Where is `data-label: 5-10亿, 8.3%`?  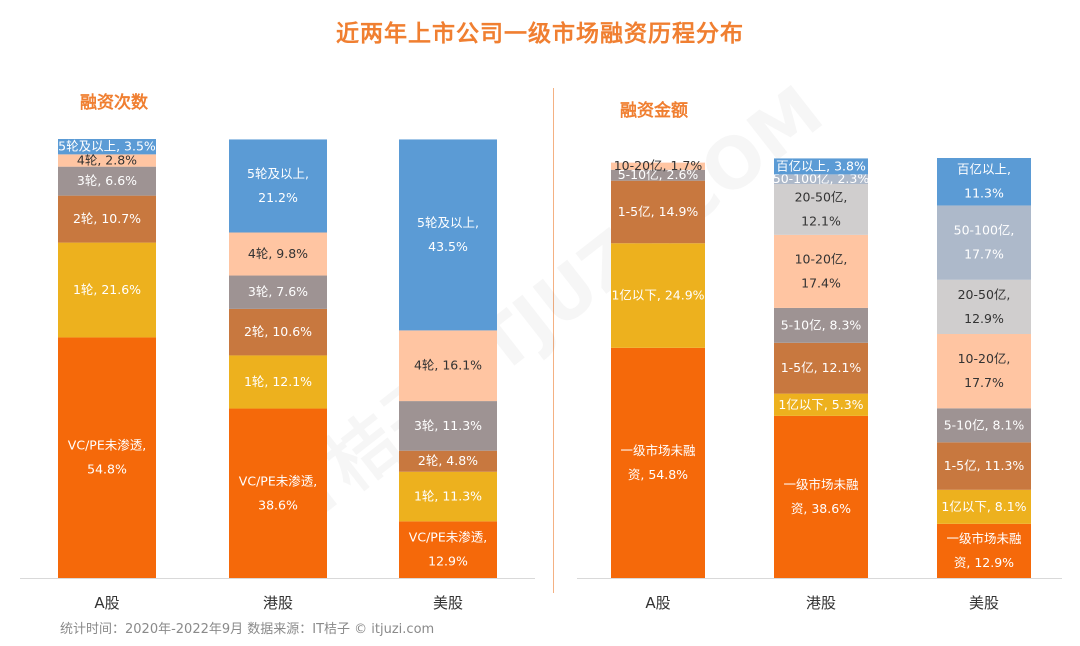
data-label: 5-10亿, 8.3% is located at coordinates (821, 324).